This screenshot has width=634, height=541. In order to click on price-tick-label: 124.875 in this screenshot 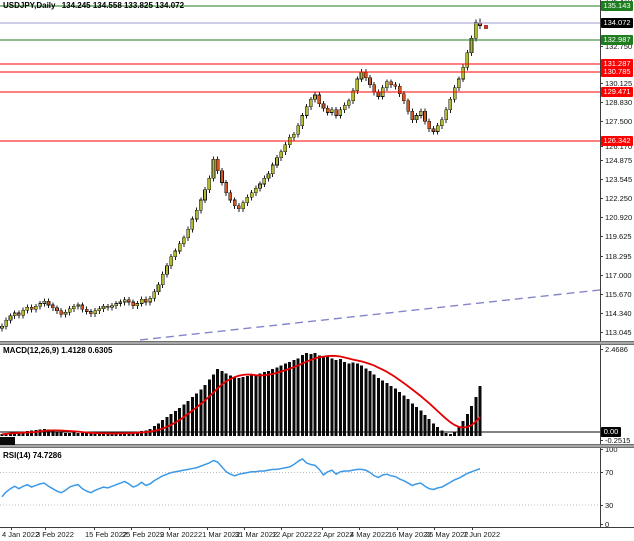, I will do `click(619, 160)`.